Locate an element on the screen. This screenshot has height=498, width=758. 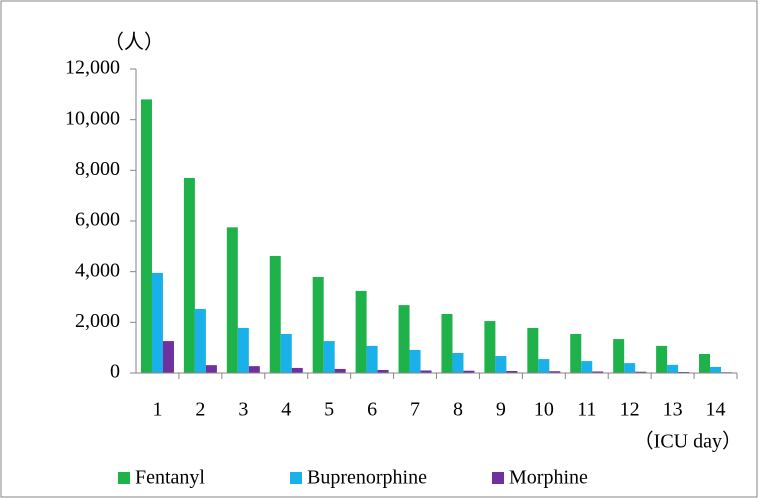
y-tick-label: 12,000 is located at coordinates (92, 68).